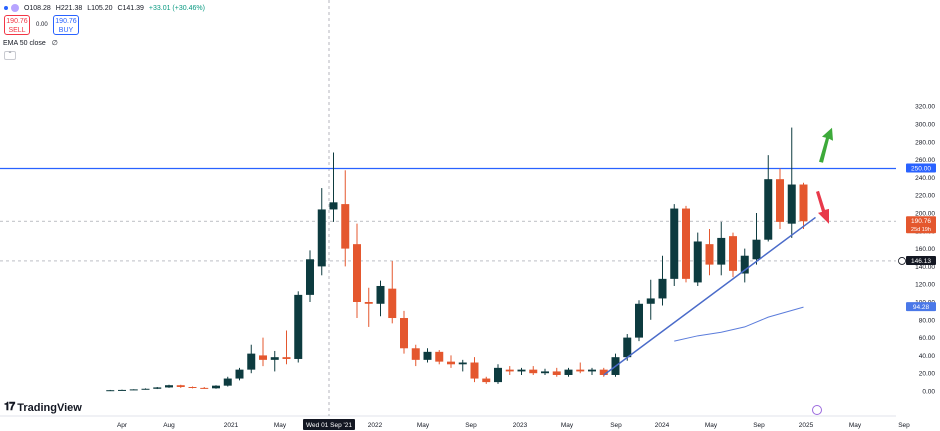 Image resolution: width=940 pixels, height=431 pixels. What do you see at coordinates (231, 425) in the screenshot?
I see `x-tick-label: 2021` at bounding box center [231, 425].